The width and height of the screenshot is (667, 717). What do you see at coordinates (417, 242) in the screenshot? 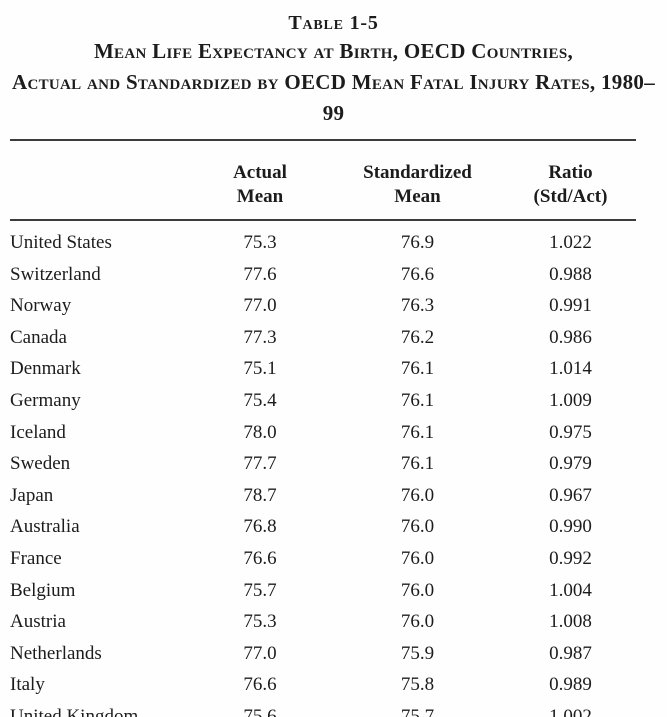
I see `standardized-mean-cell: 76.9` at bounding box center [417, 242].